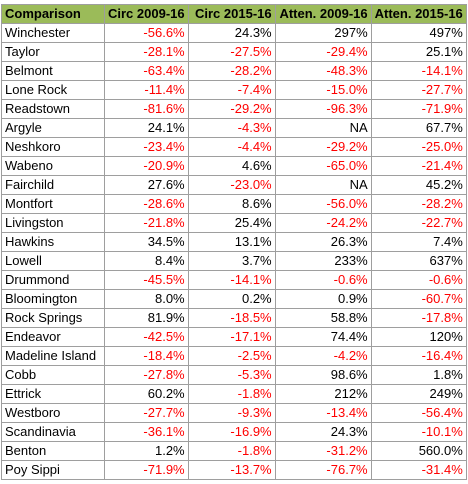 Image resolution: width=468 pixels, height=484 pixels. What do you see at coordinates (418, 261) in the screenshot?
I see `value-cell: 637%` at bounding box center [418, 261].